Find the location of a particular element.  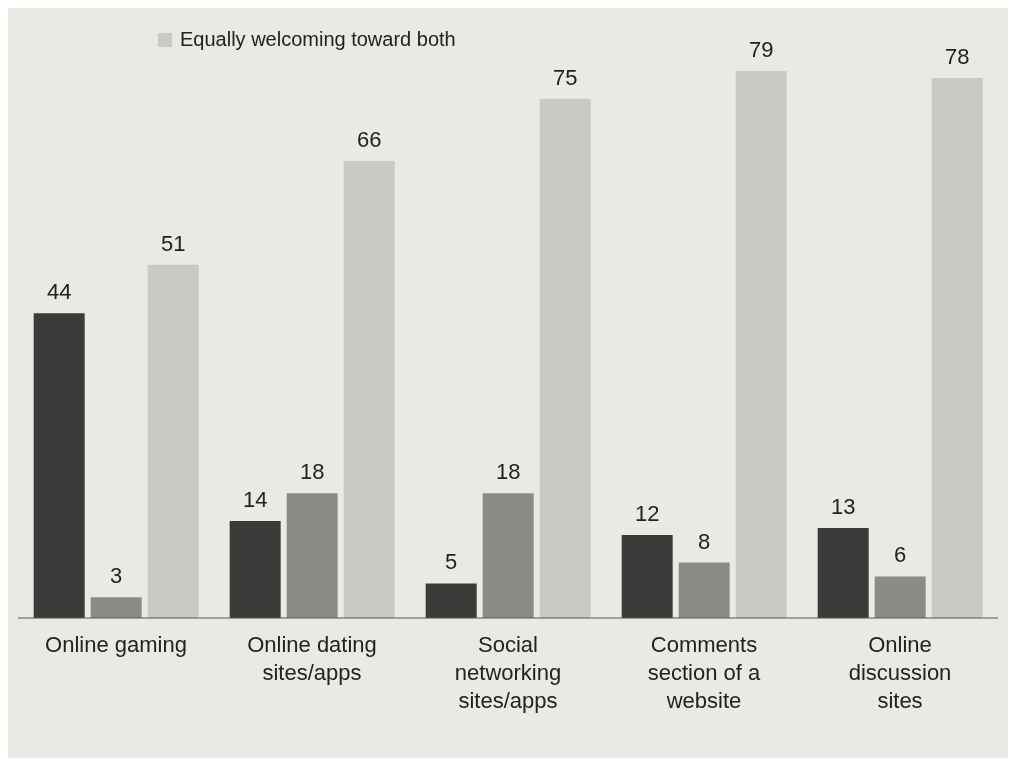

data-label: 13 is located at coordinates (843, 506).